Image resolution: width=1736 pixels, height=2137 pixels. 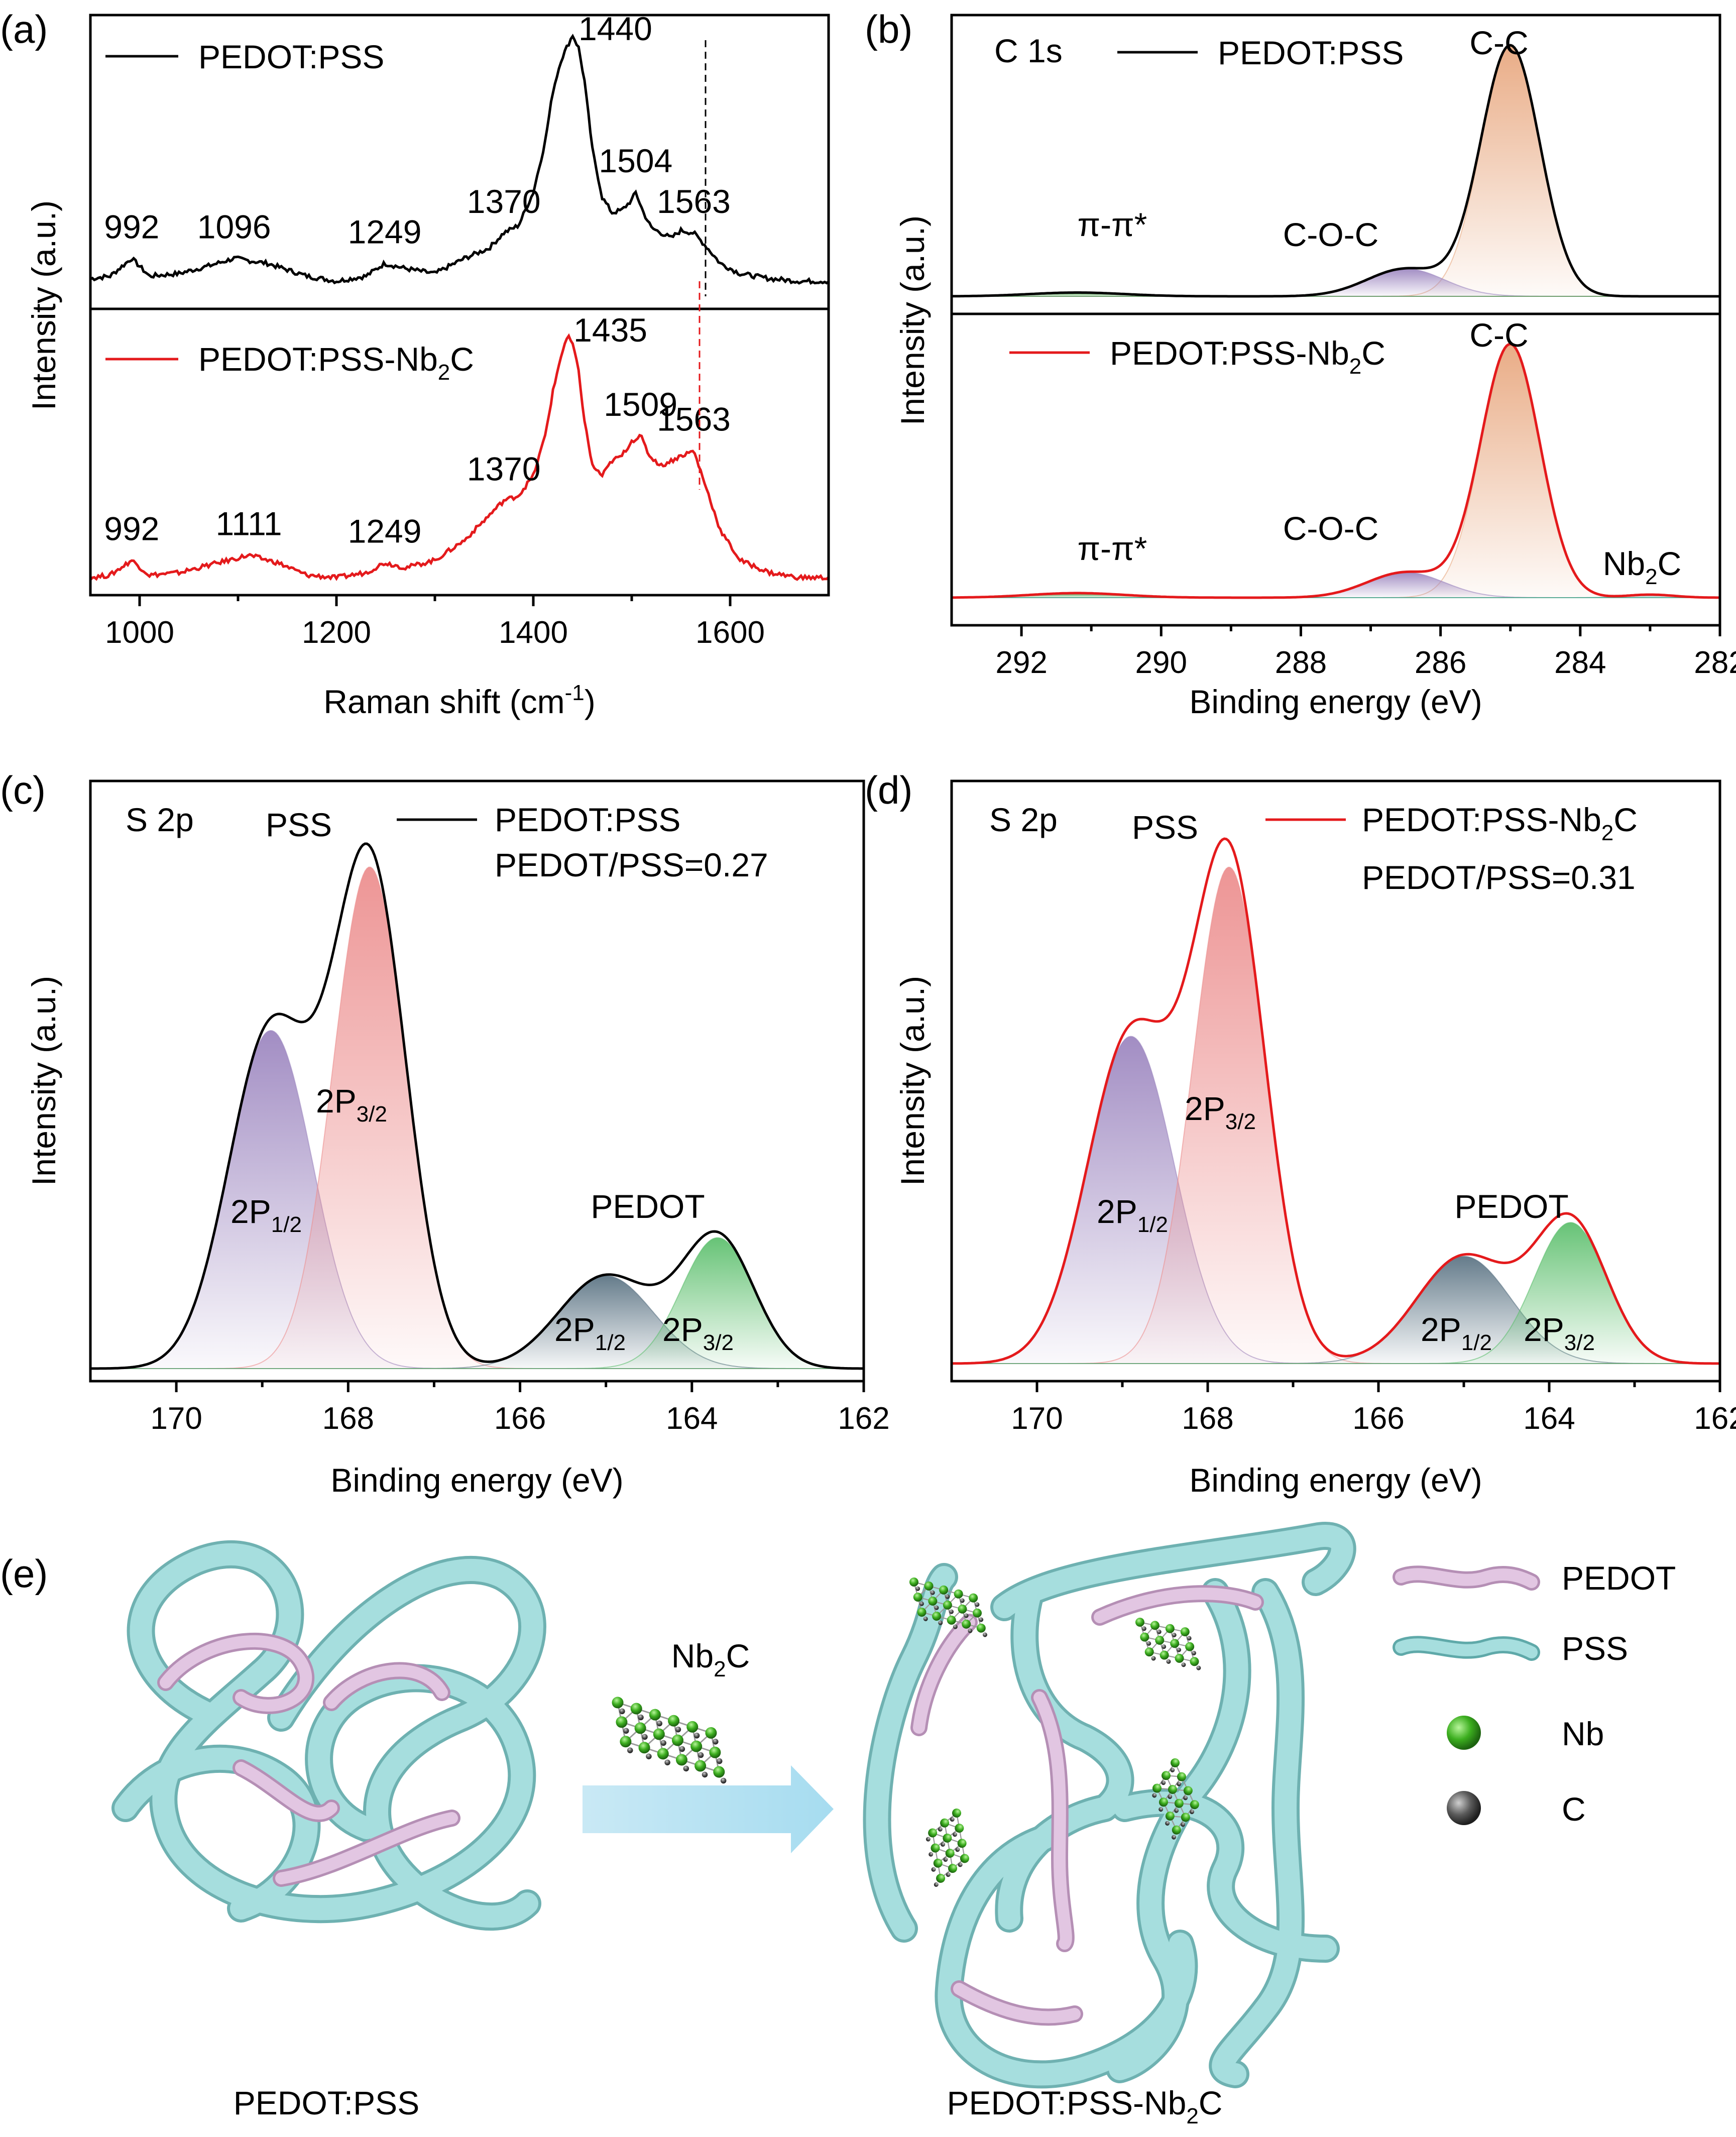 What do you see at coordinates (1037, 1418) in the screenshot?
I see `x-tick-label: 170` at bounding box center [1037, 1418].